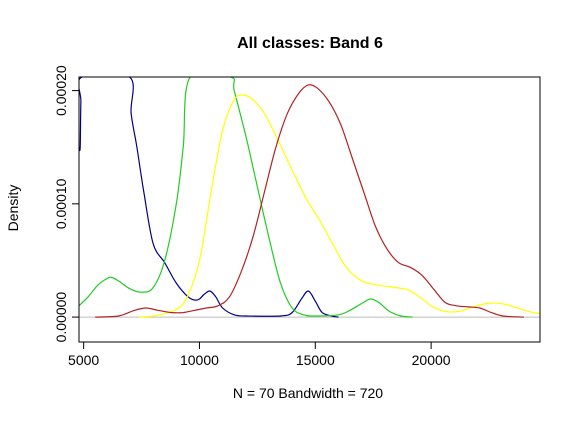  I want to click on x-tick-label: 15000, so click(315, 360).